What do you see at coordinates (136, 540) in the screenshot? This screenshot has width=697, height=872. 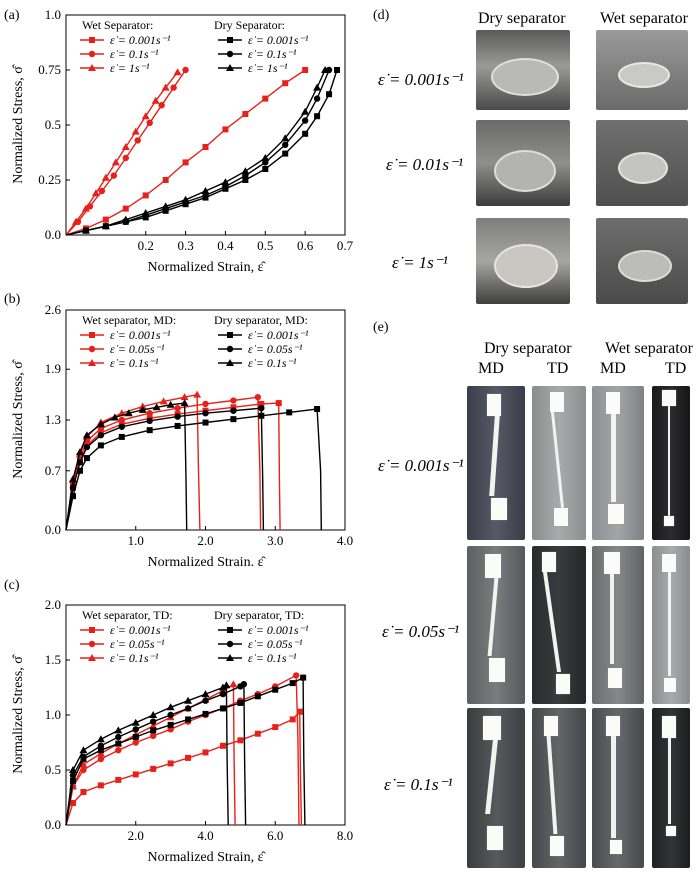 I see `chart-b-xtick-label: 1.0` at bounding box center [136, 540].